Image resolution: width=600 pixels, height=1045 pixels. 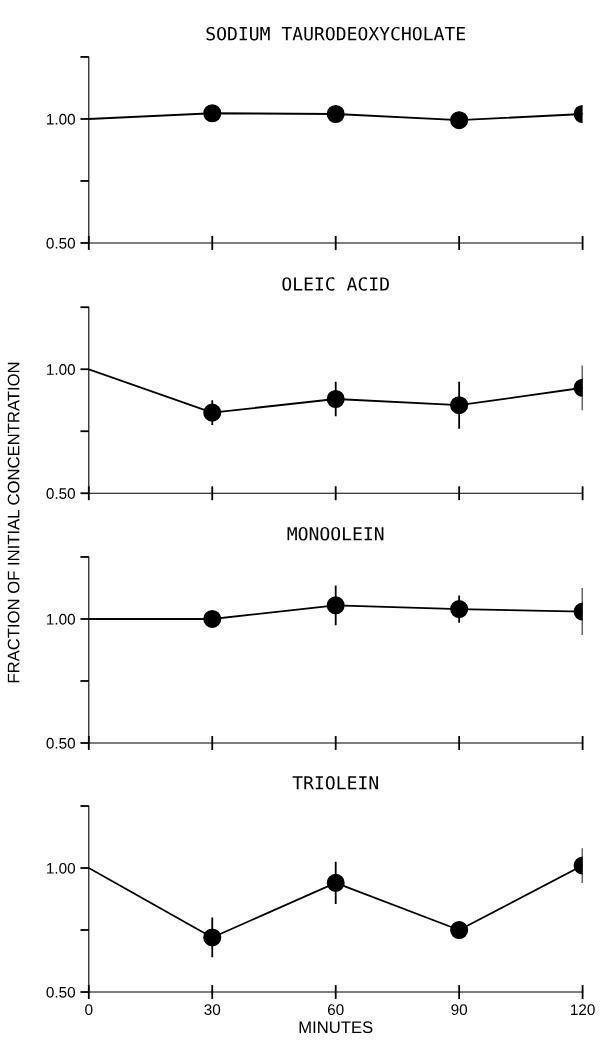 I want to click on chart-title: MONOOLEIN, so click(x=335, y=533).